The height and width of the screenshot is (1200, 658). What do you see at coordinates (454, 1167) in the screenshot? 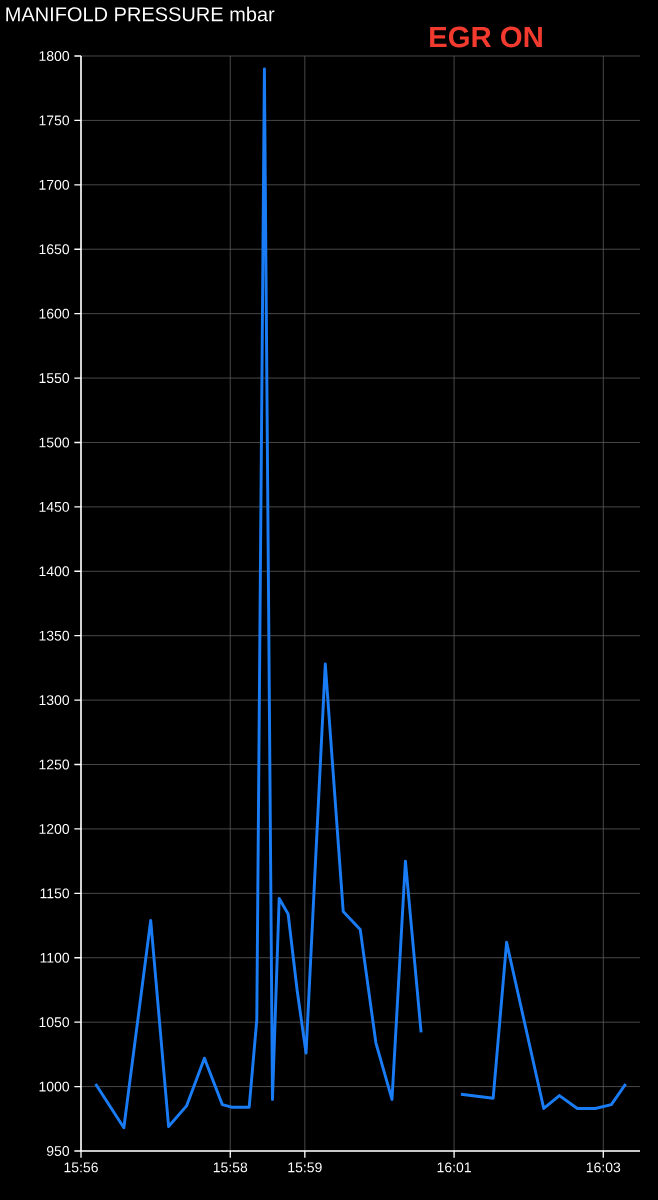
I see `x-tick-label: 16:01` at bounding box center [454, 1167].